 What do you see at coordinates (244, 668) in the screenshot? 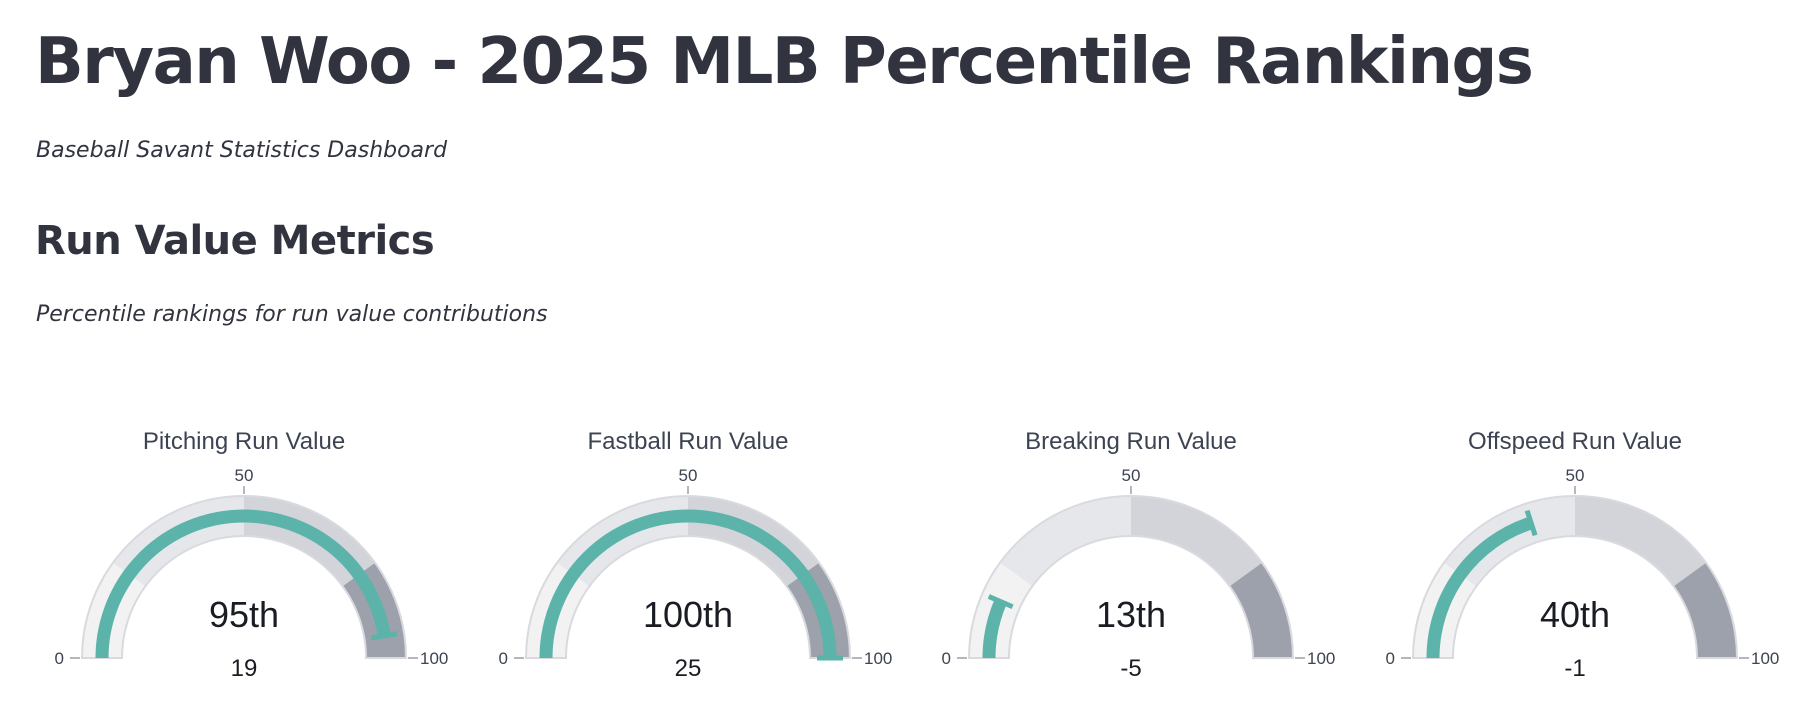
I see `gauge-raw-value: 19` at bounding box center [244, 668].